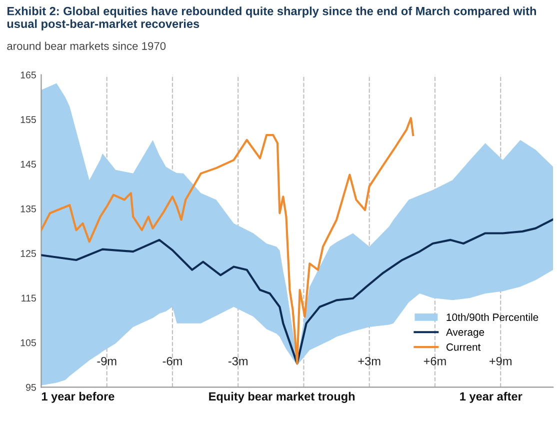 The image size is (557, 440). What do you see at coordinates (501, 361) in the screenshot?
I see `x-tick-label: +9m` at bounding box center [501, 361].